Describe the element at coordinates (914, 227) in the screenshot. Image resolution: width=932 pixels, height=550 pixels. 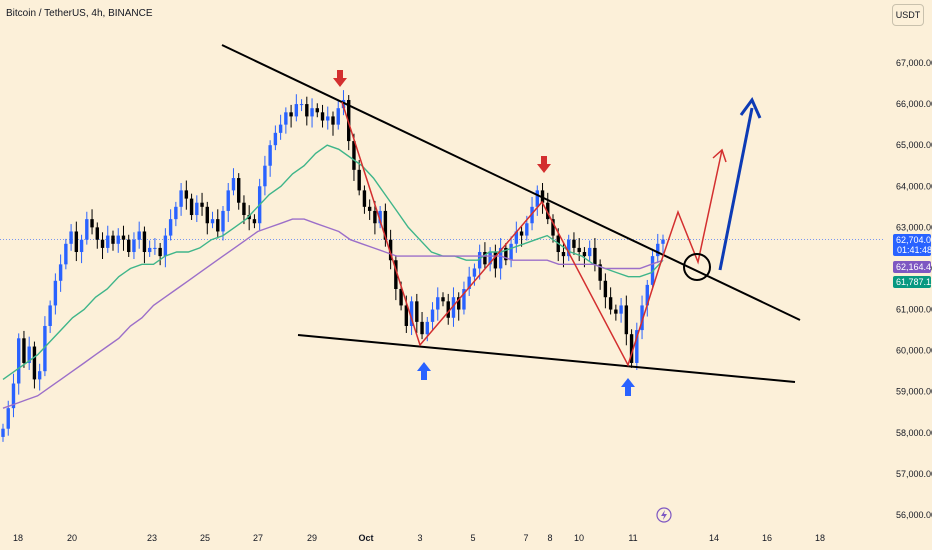
I see `y-tick-label: 63,000.00` at that location.